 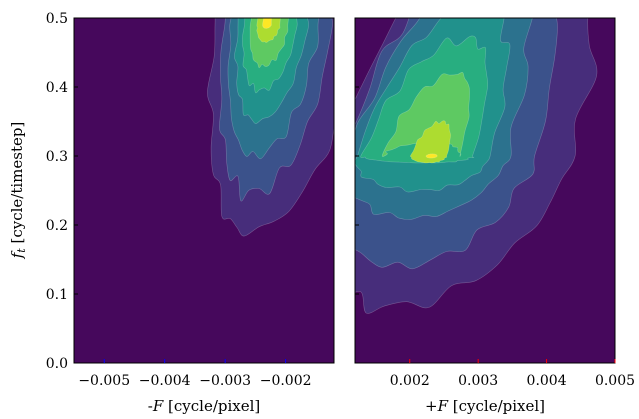 What do you see at coordinates (57, 157) in the screenshot?
I see `y-tick-label: 0.3` at bounding box center [57, 157].